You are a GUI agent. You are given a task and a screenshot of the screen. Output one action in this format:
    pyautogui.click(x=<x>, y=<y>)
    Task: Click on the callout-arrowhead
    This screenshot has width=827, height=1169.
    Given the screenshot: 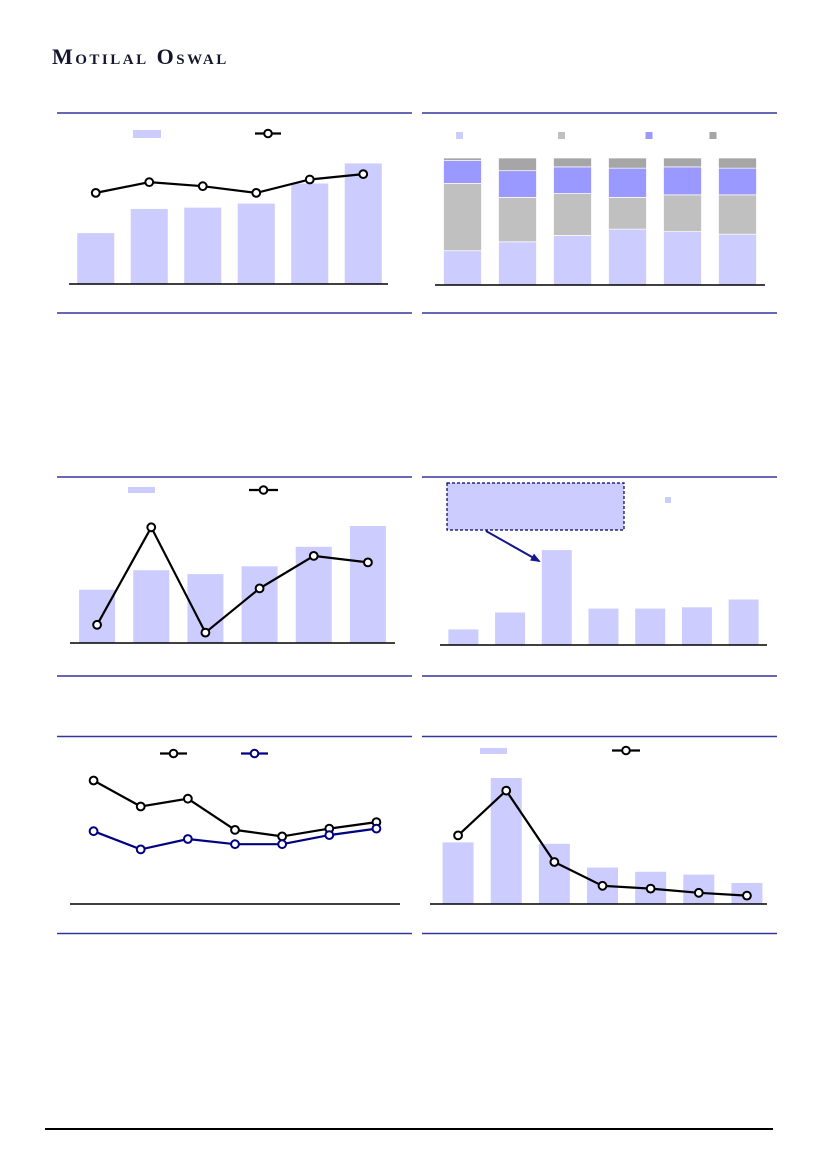 What is the action you would take?
    pyautogui.click(x=535, y=557)
    